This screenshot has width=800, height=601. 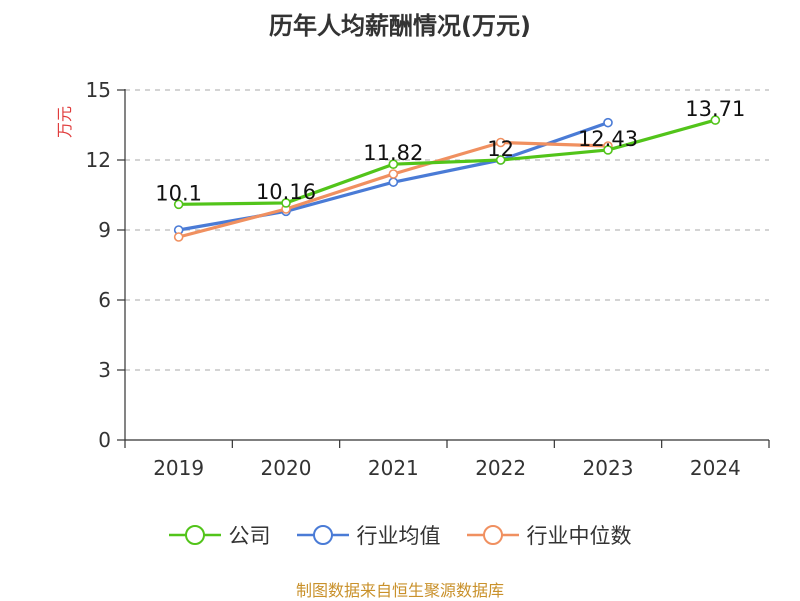 What do you see at coordinates (715, 468) in the screenshot?
I see `x-tick-label: 2024` at bounding box center [715, 468].